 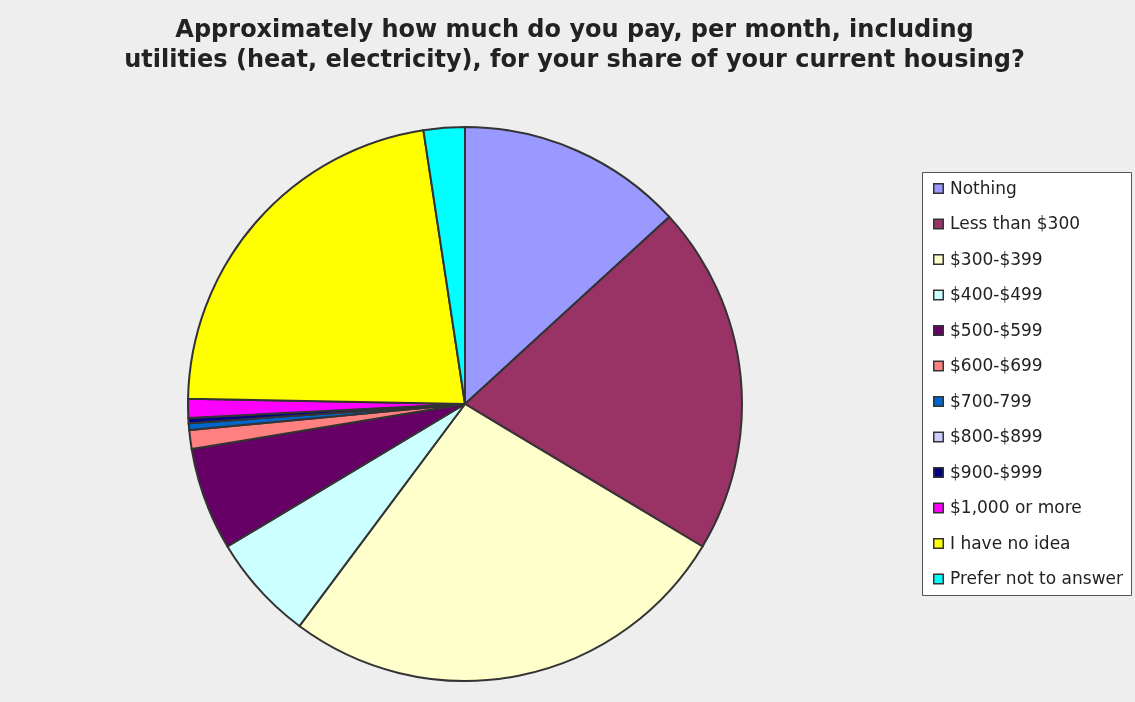 What do you see at coordinates (1015, 223) in the screenshot?
I see `legend-label: Less than $300` at bounding box center [1015, 223].